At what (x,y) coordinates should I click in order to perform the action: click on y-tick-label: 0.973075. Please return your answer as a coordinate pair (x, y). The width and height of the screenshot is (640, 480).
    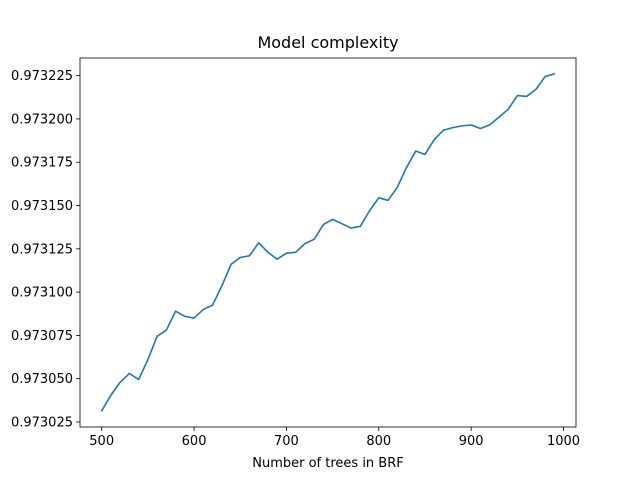
    Looking at the image, I should click on (42, 336).